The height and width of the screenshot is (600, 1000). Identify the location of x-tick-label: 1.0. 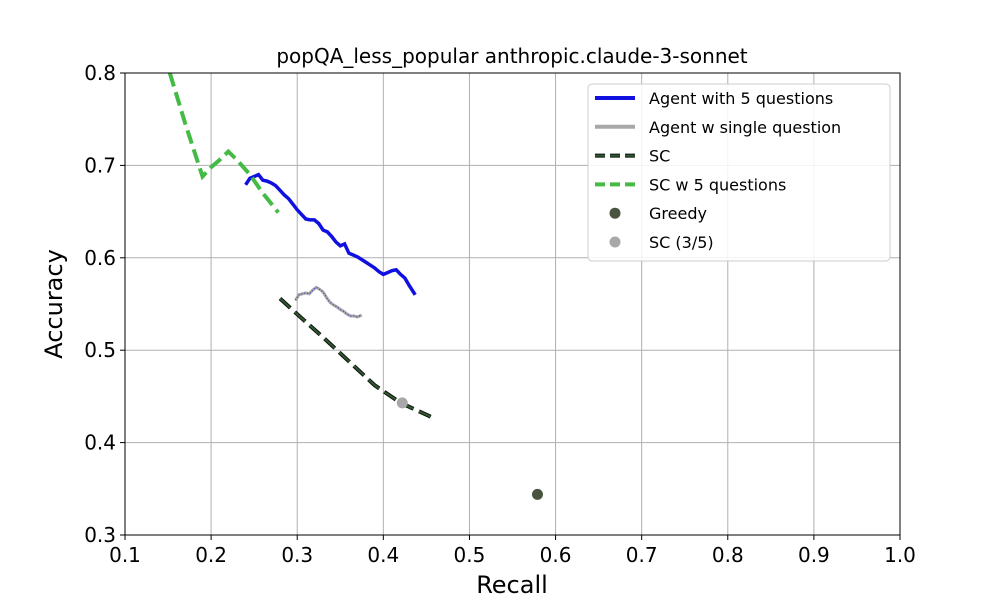
(900, 555).